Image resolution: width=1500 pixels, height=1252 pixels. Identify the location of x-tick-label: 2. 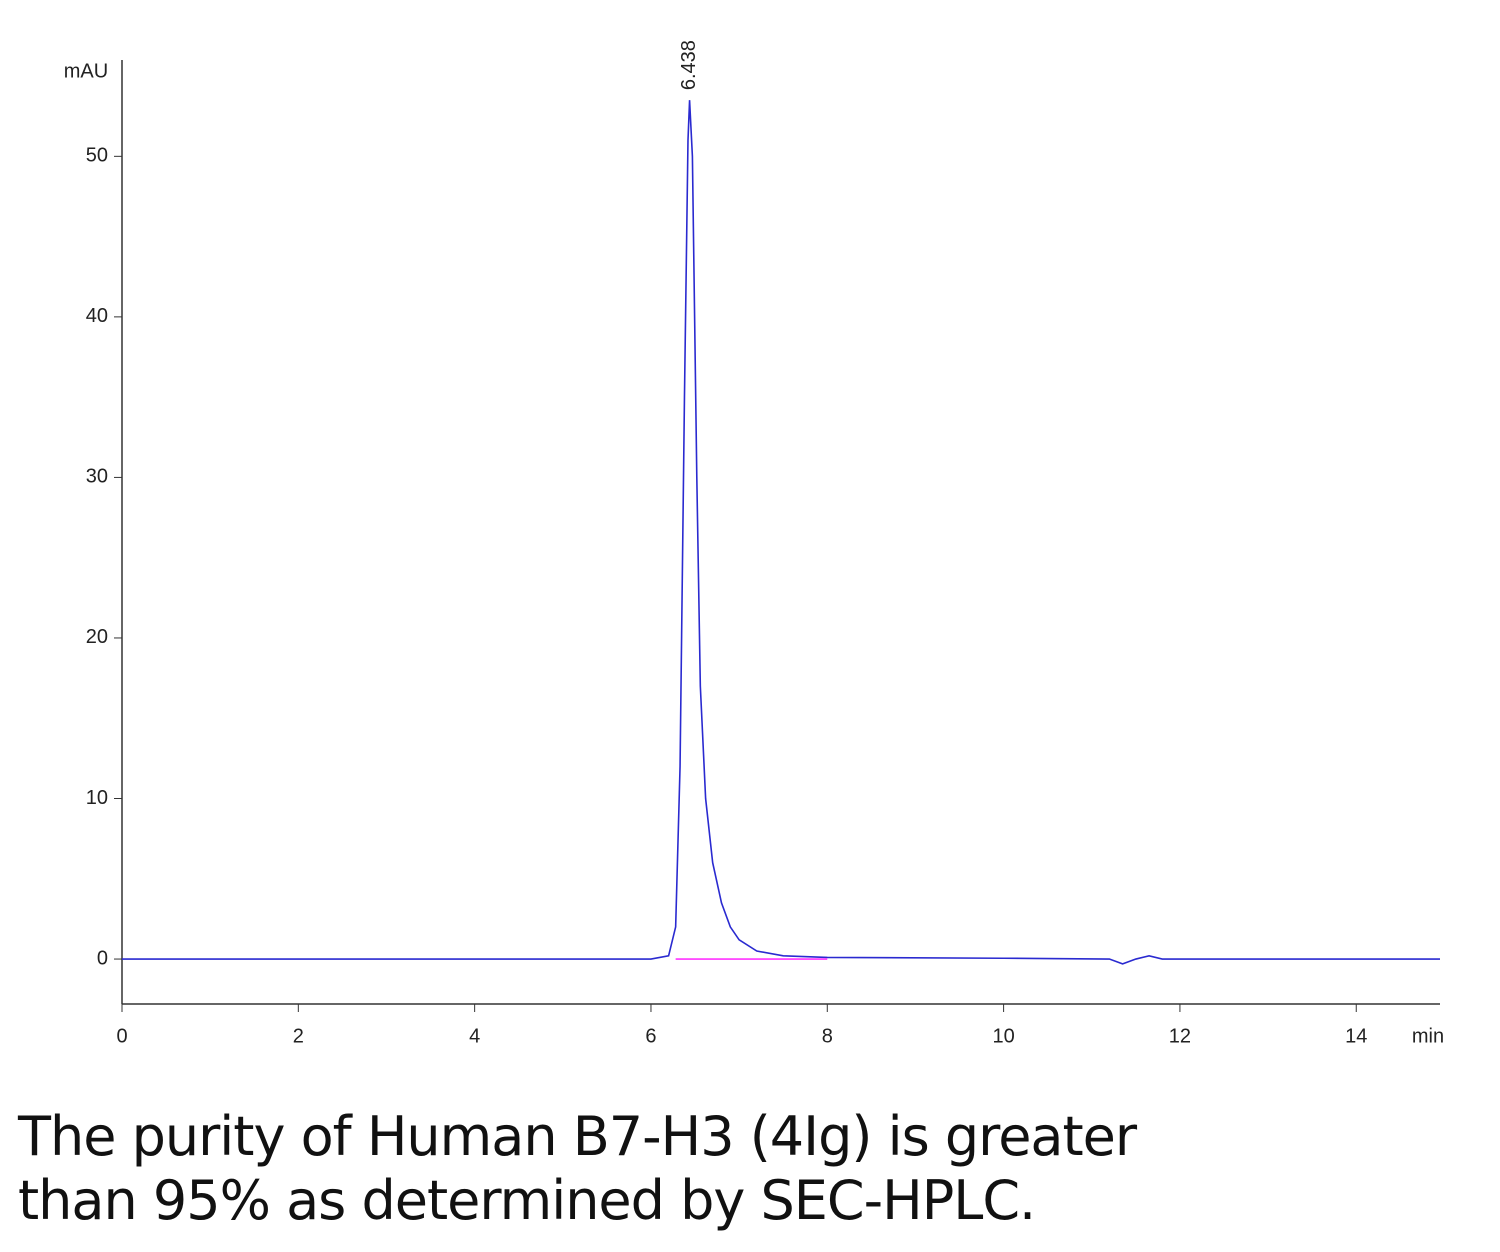
(298, 1036).